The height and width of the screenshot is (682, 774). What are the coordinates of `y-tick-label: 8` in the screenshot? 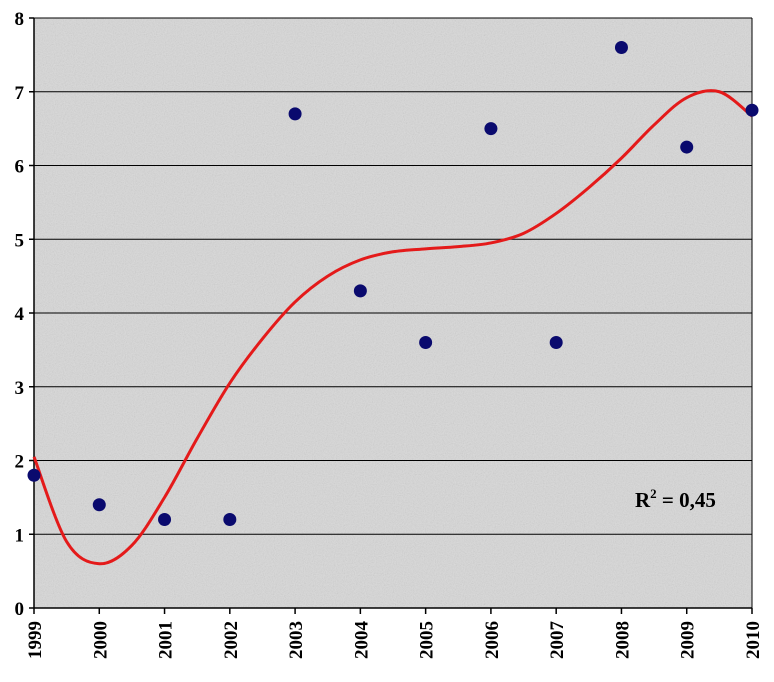 It's located at (20, 19).